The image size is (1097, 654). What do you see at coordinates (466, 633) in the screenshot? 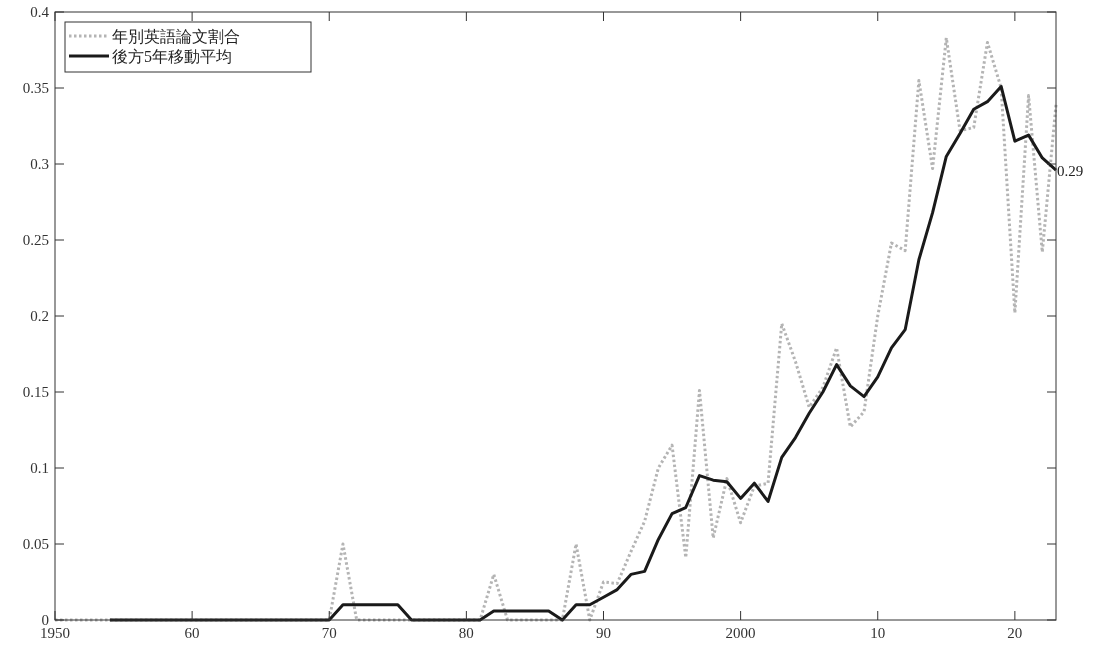
I see `x-tick-label: 80` at bounding box center [466, 633].